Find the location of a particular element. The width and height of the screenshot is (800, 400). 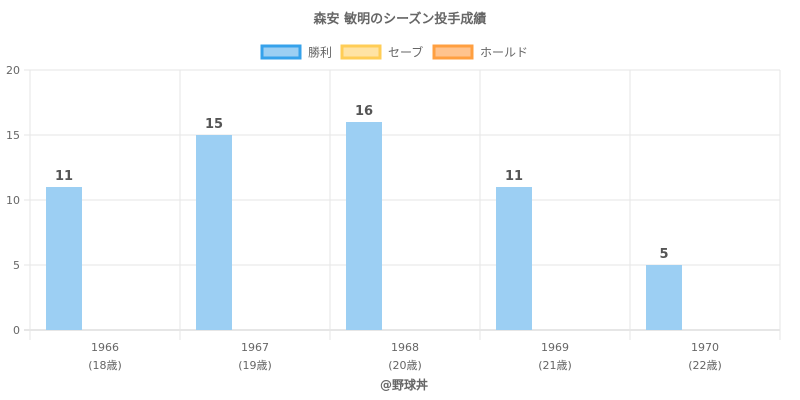

bar-勝利-1969 is located at coordinates (514, 258).